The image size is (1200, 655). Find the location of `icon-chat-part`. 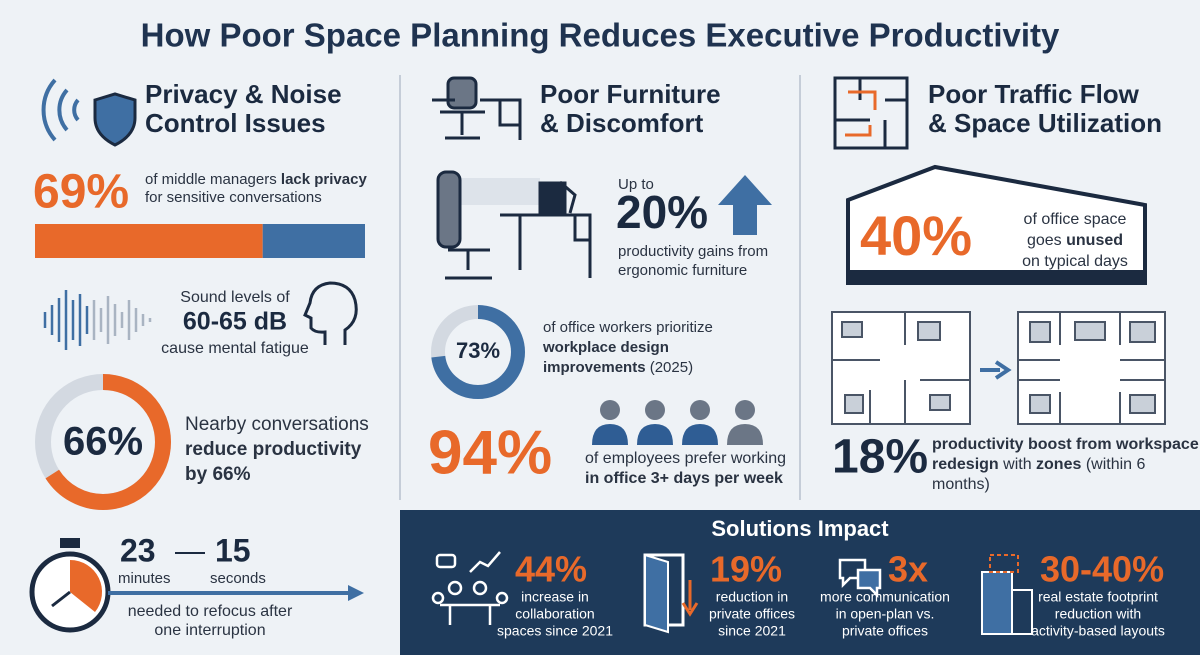

icon-chat-part is located at coordinates (869, 583).